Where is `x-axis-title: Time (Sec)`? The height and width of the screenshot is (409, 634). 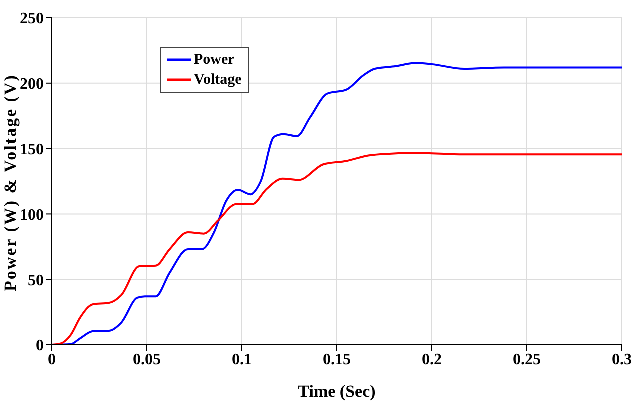
x-axis-title: Time (Sec) is located at coordinates (337, 391).